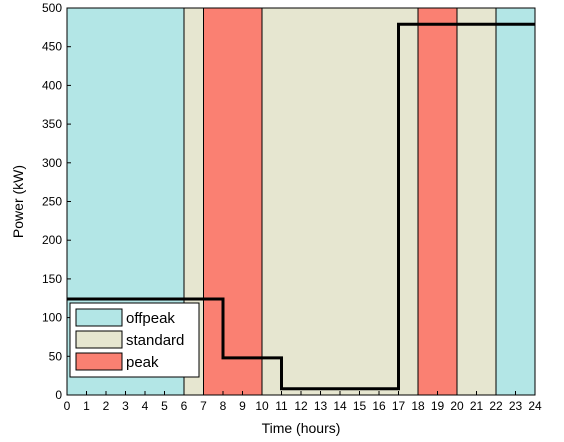  I want to click on y-tick-label: 350, so click(52, 124).